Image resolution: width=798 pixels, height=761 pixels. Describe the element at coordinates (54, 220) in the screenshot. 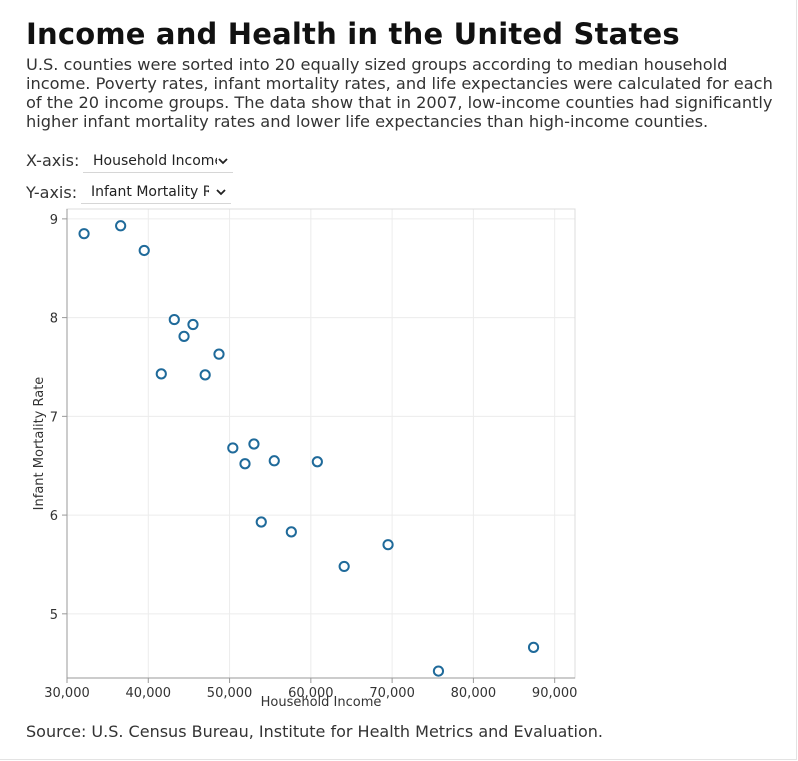

I see `y-tick-label: 9` at that location.